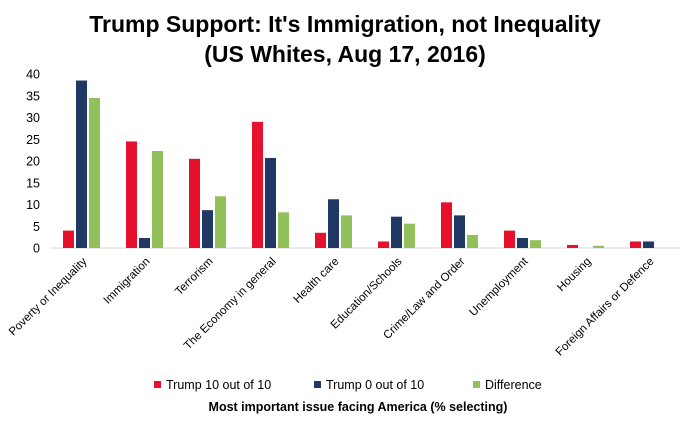  What do you see at coordinates (33, 75) in the screenshot?
I see `y-tick-label: 40` at bounding box center [33, 75].